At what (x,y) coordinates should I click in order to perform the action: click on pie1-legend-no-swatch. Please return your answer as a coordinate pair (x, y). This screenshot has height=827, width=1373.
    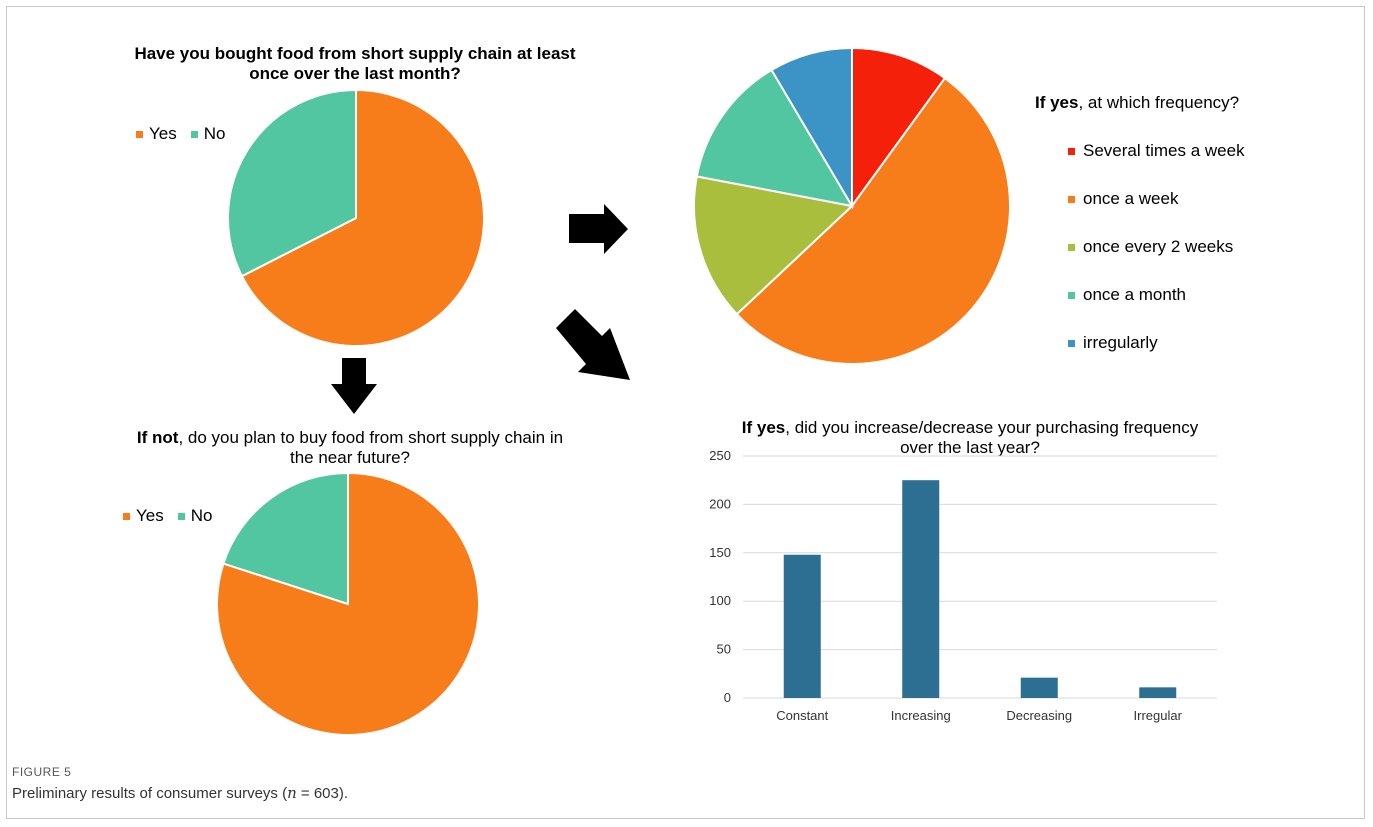
    Looking at the image, I should click on (194, 134).